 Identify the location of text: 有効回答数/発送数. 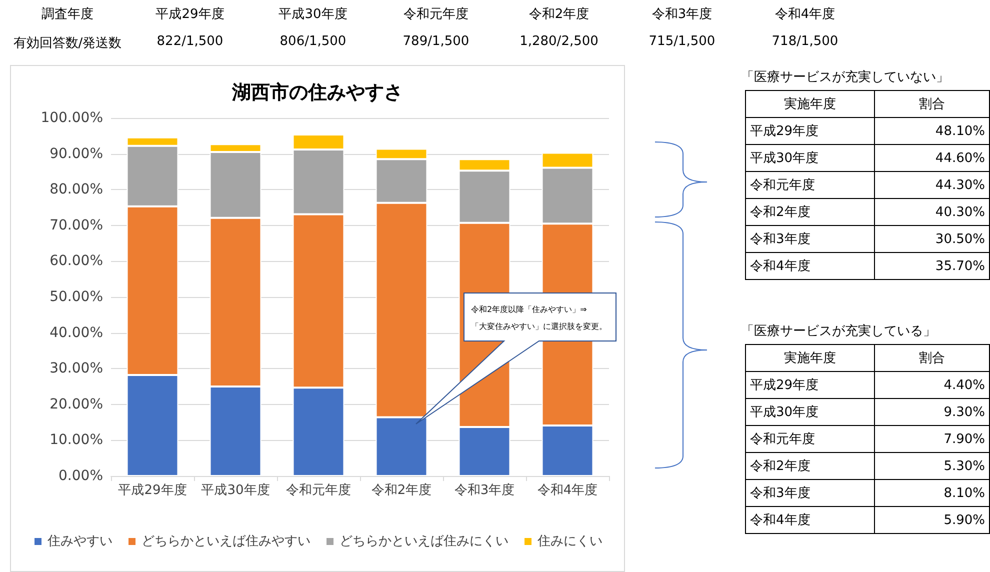
(67, 43).